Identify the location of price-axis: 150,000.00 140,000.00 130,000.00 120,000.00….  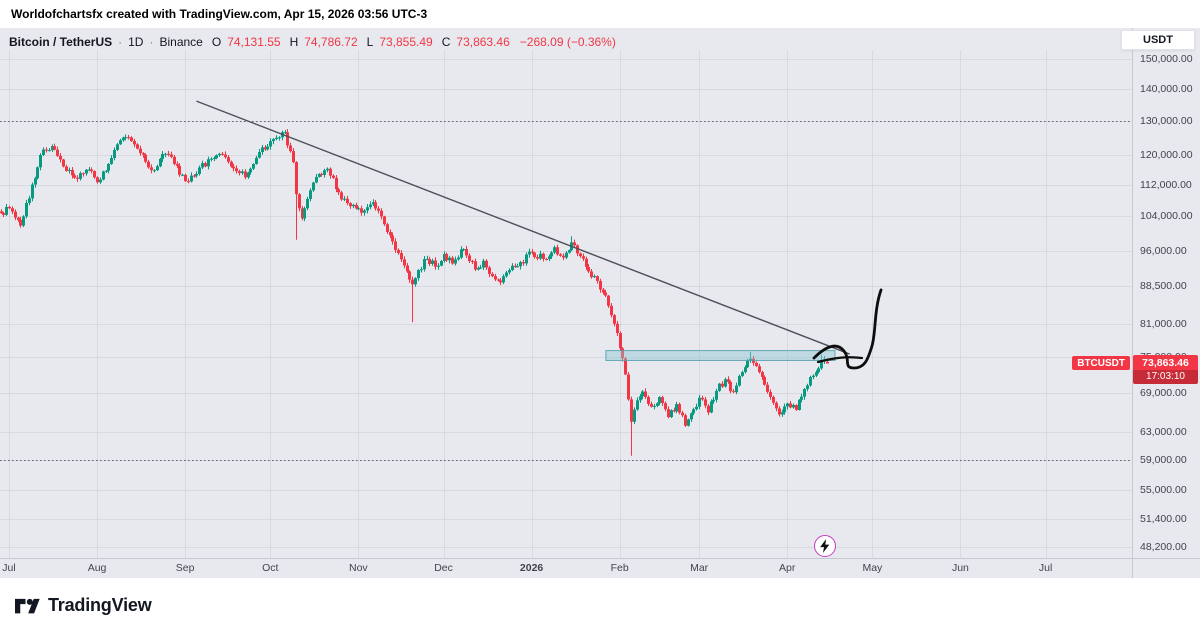
(1166, 303).